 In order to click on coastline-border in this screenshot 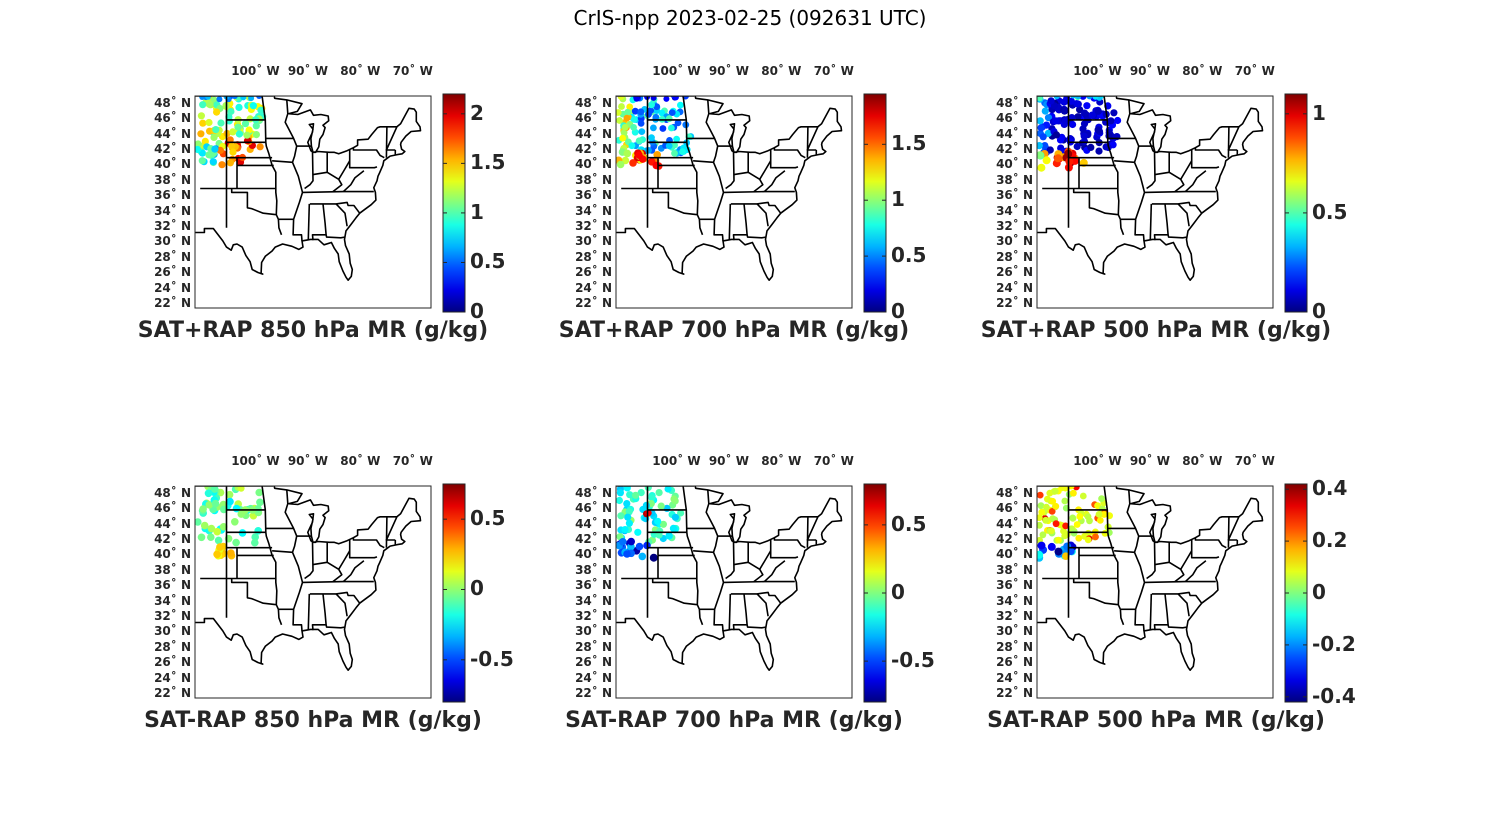, I will do `click(1150, 578)`.